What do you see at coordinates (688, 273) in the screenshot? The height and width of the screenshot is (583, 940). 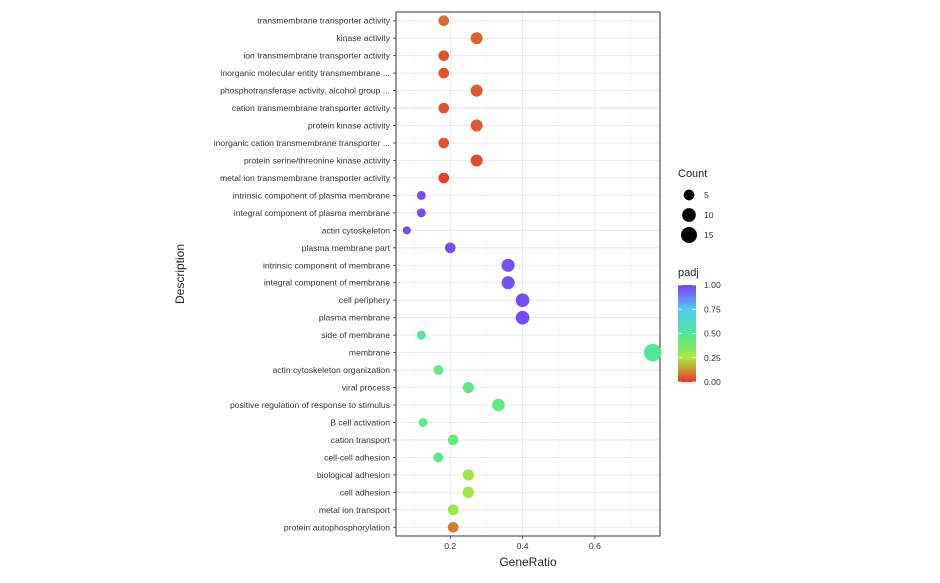 I see `padj-legend-title: padj` at bounding box center [688, 273].